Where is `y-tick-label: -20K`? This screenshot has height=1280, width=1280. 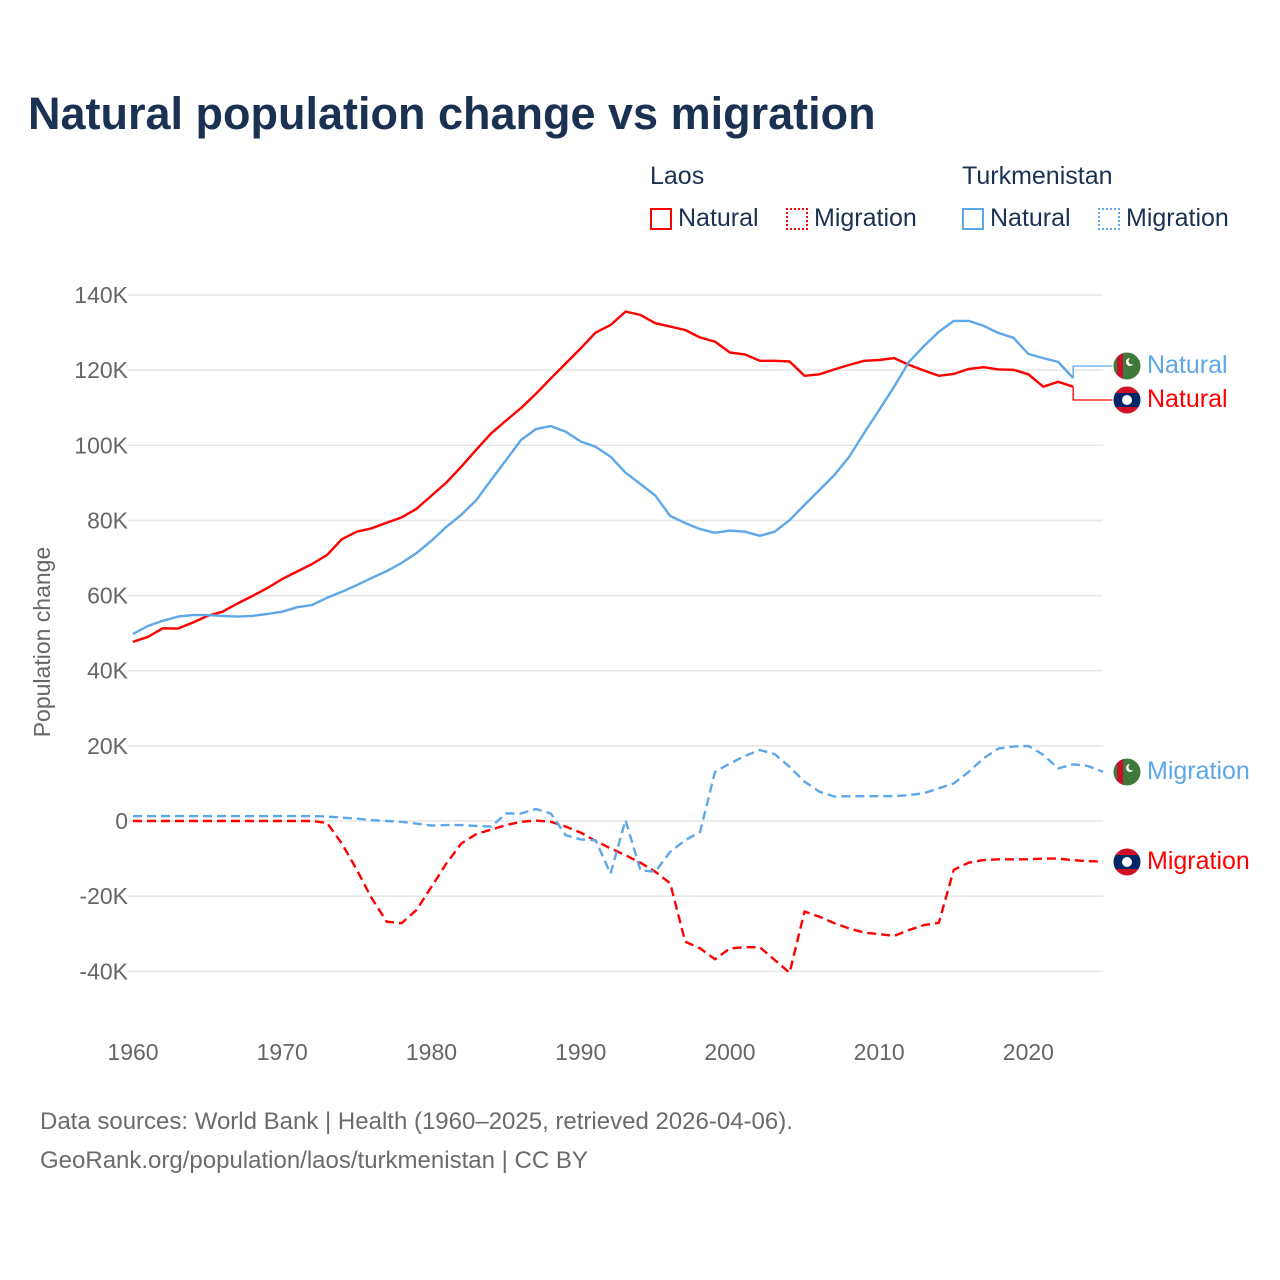
y-tick-label: -20K is located at coordinates (103, 896).